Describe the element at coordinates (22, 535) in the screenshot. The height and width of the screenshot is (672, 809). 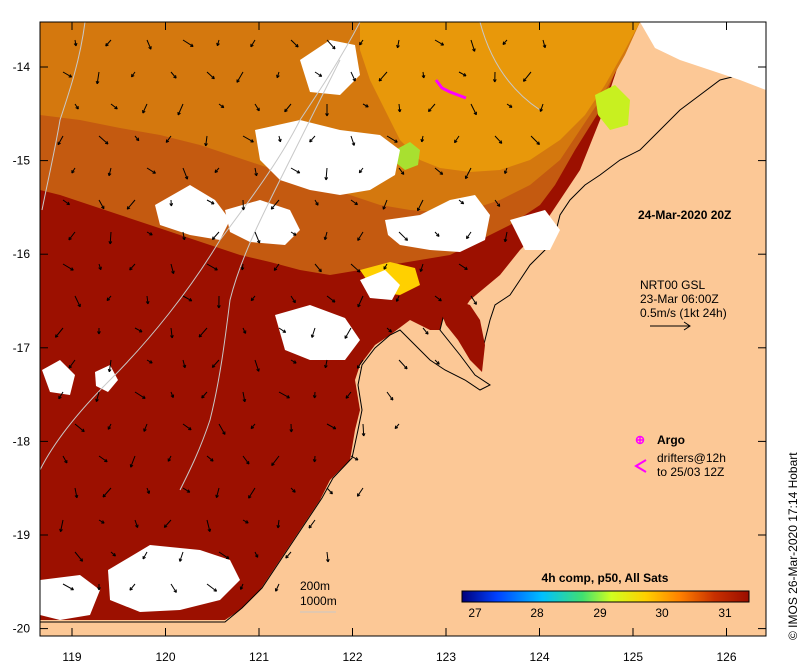
I see `y-tick-label: -19` at that location.